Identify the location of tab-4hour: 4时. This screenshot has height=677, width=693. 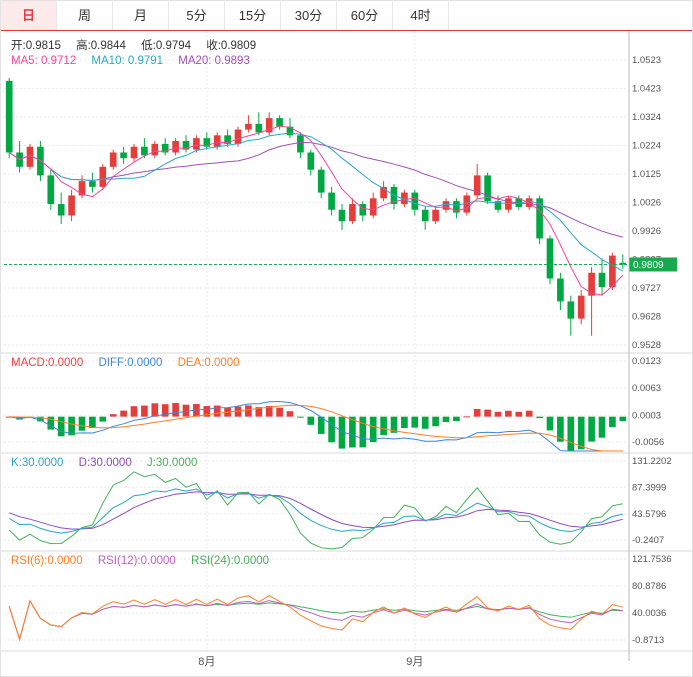
(421, 15).